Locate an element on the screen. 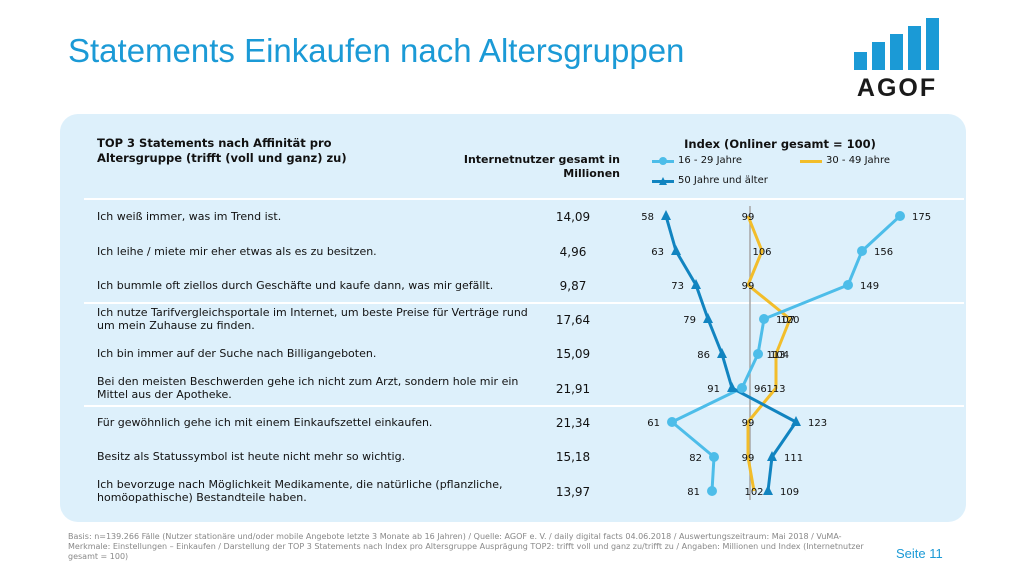 Image resolution: width=1024 pixels, height=576 pixels. legend-label-30-49: 30 - 49 Jahre is located at coordinates (858, 160).